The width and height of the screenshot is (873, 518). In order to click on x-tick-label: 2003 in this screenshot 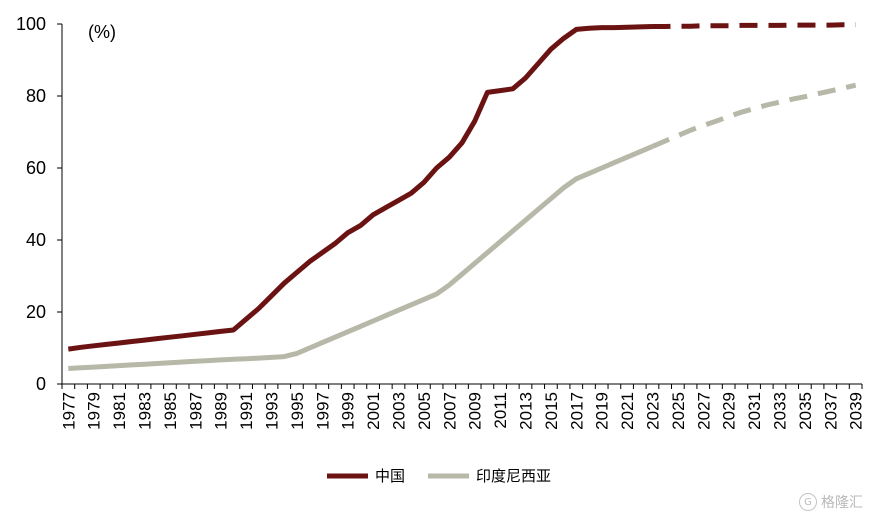, I will do `click(399, 411)`.